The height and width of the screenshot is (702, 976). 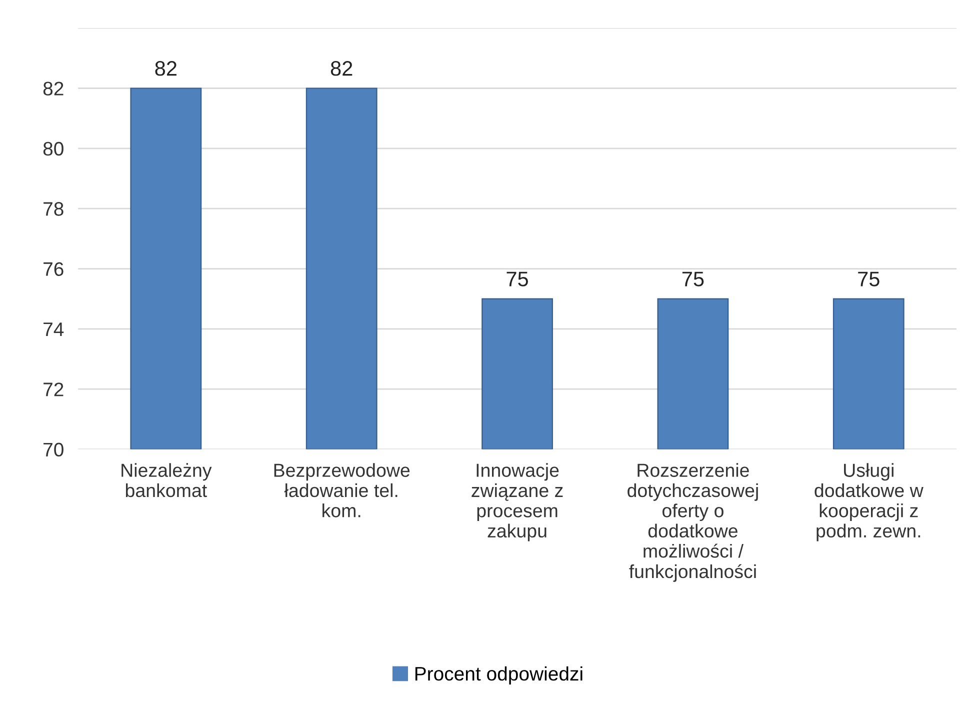 I want to click on y-tick-label: 74, so click(x=54, y=329).